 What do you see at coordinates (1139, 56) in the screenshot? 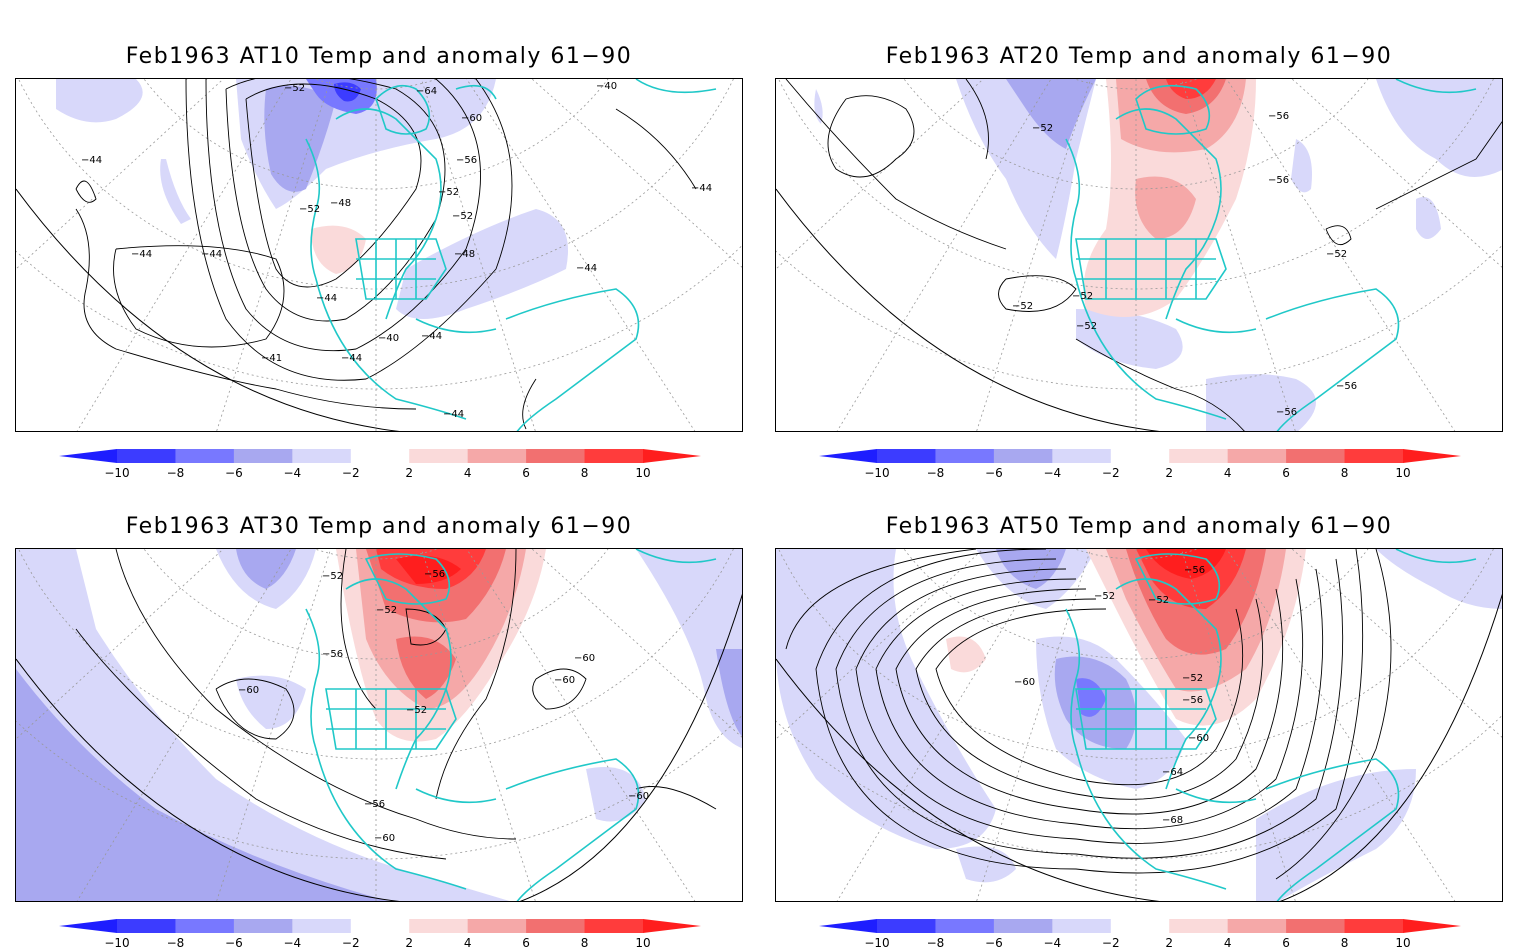
I see `panel-title: Feb1963 AT20 Temp and anomaly 61−90` at bounding box center [1139, 56].